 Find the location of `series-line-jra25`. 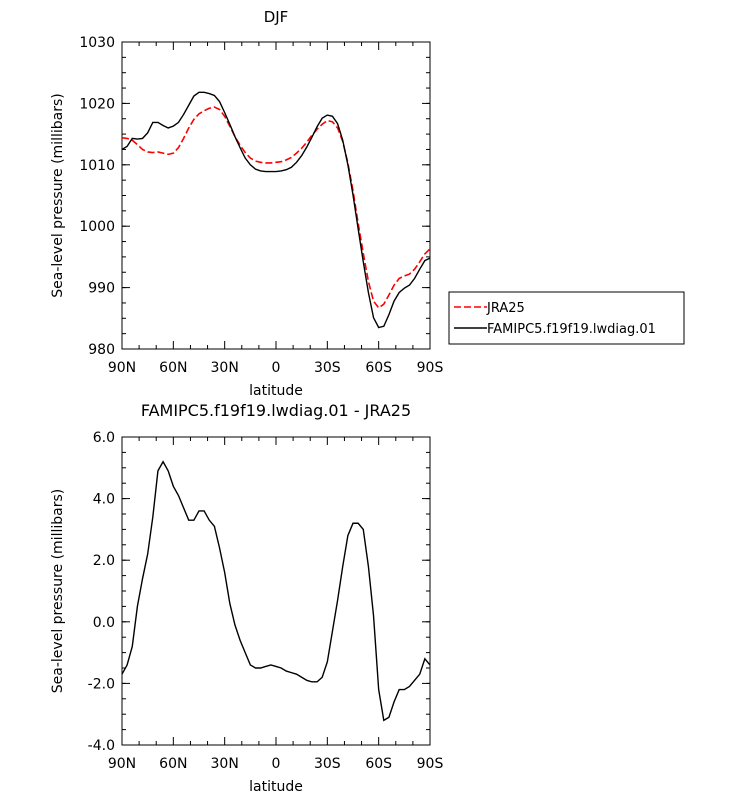

series-line-jra25 is located at coordinates (276, 207).